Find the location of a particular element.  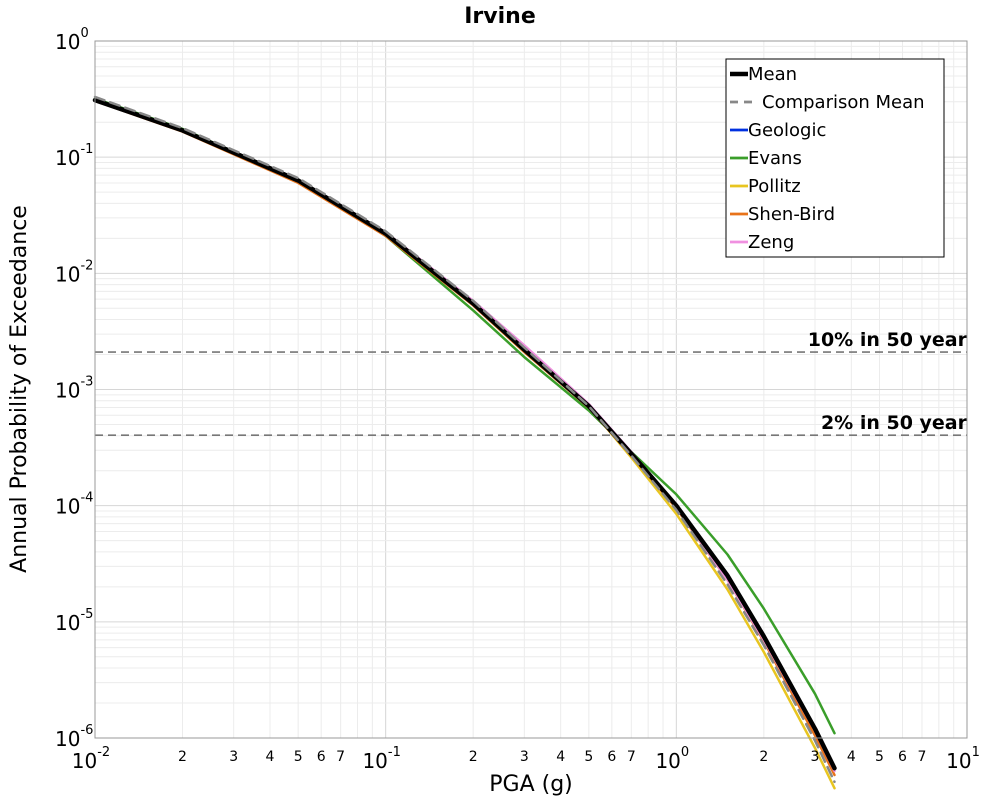

y-tick-label: 10⁰ is located at coordinates (72, 40).